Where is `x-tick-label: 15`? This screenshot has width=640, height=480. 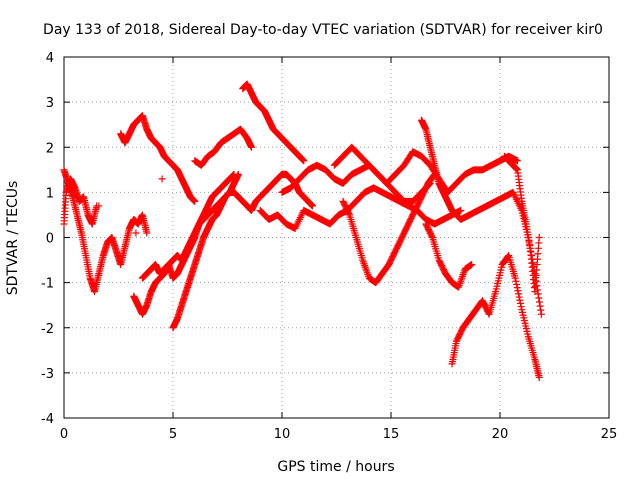
x-tick-label: 15 is located at coordinates (391, 434).